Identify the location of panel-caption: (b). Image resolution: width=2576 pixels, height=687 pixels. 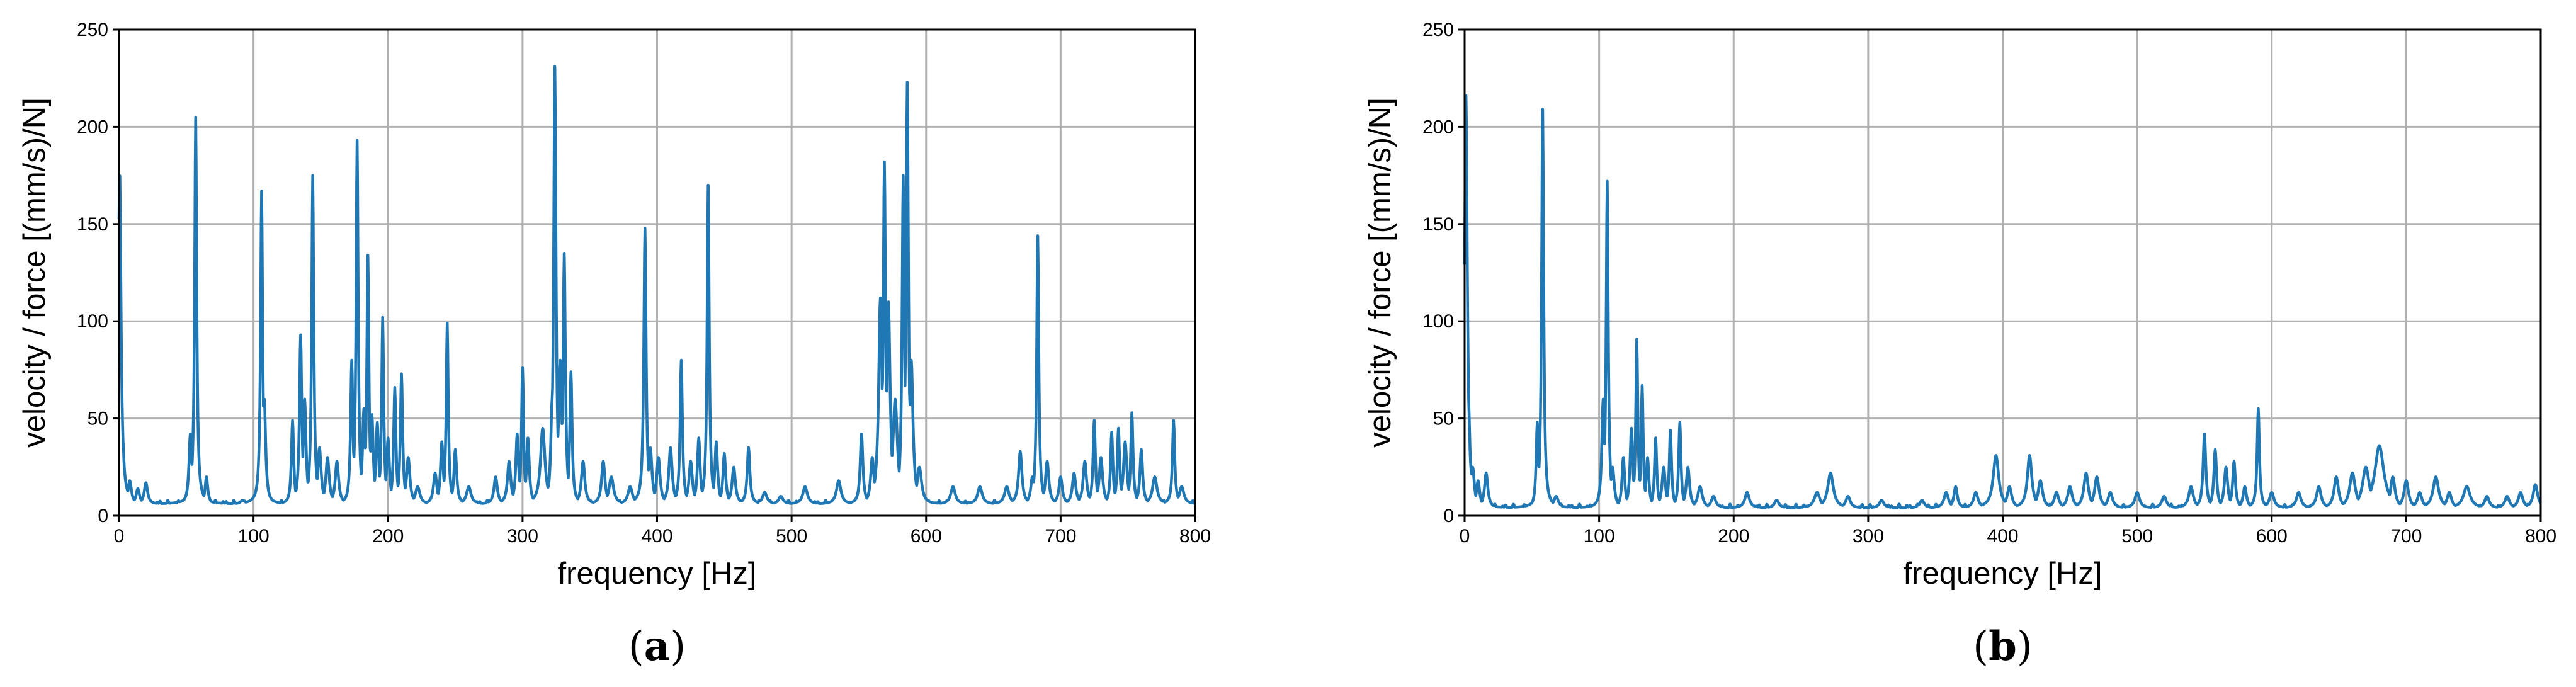
(2003, 646).